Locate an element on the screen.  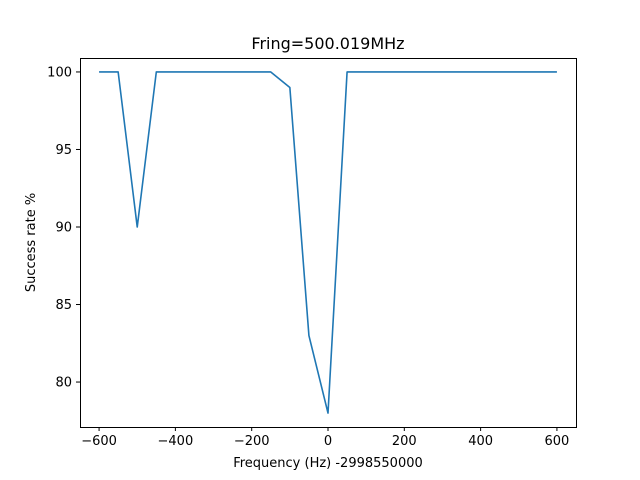
x-axis: −600 −400 −200 0 200 400 600 is located at coordinates (325, 438).